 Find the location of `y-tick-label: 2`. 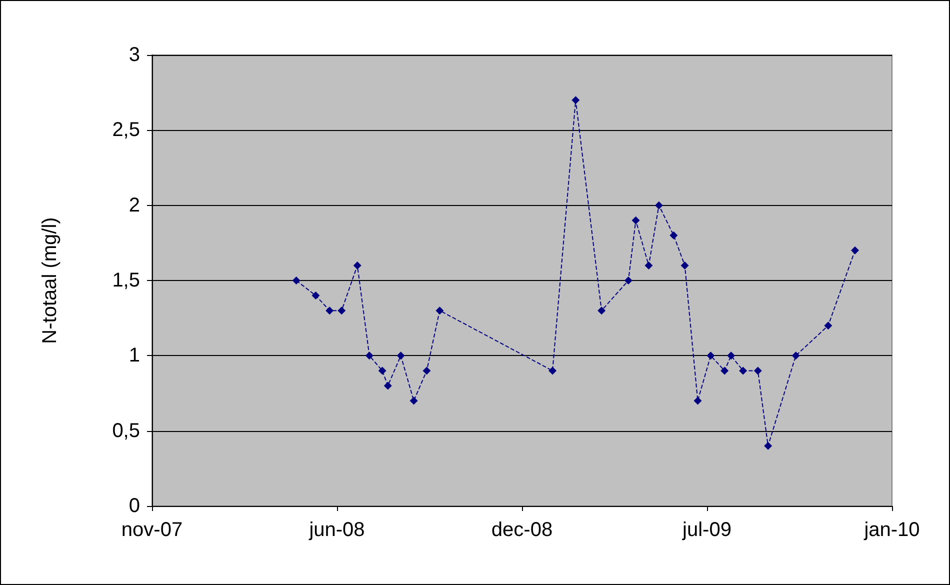

y-tick-label: 2 is located at coordinates (134, 205).